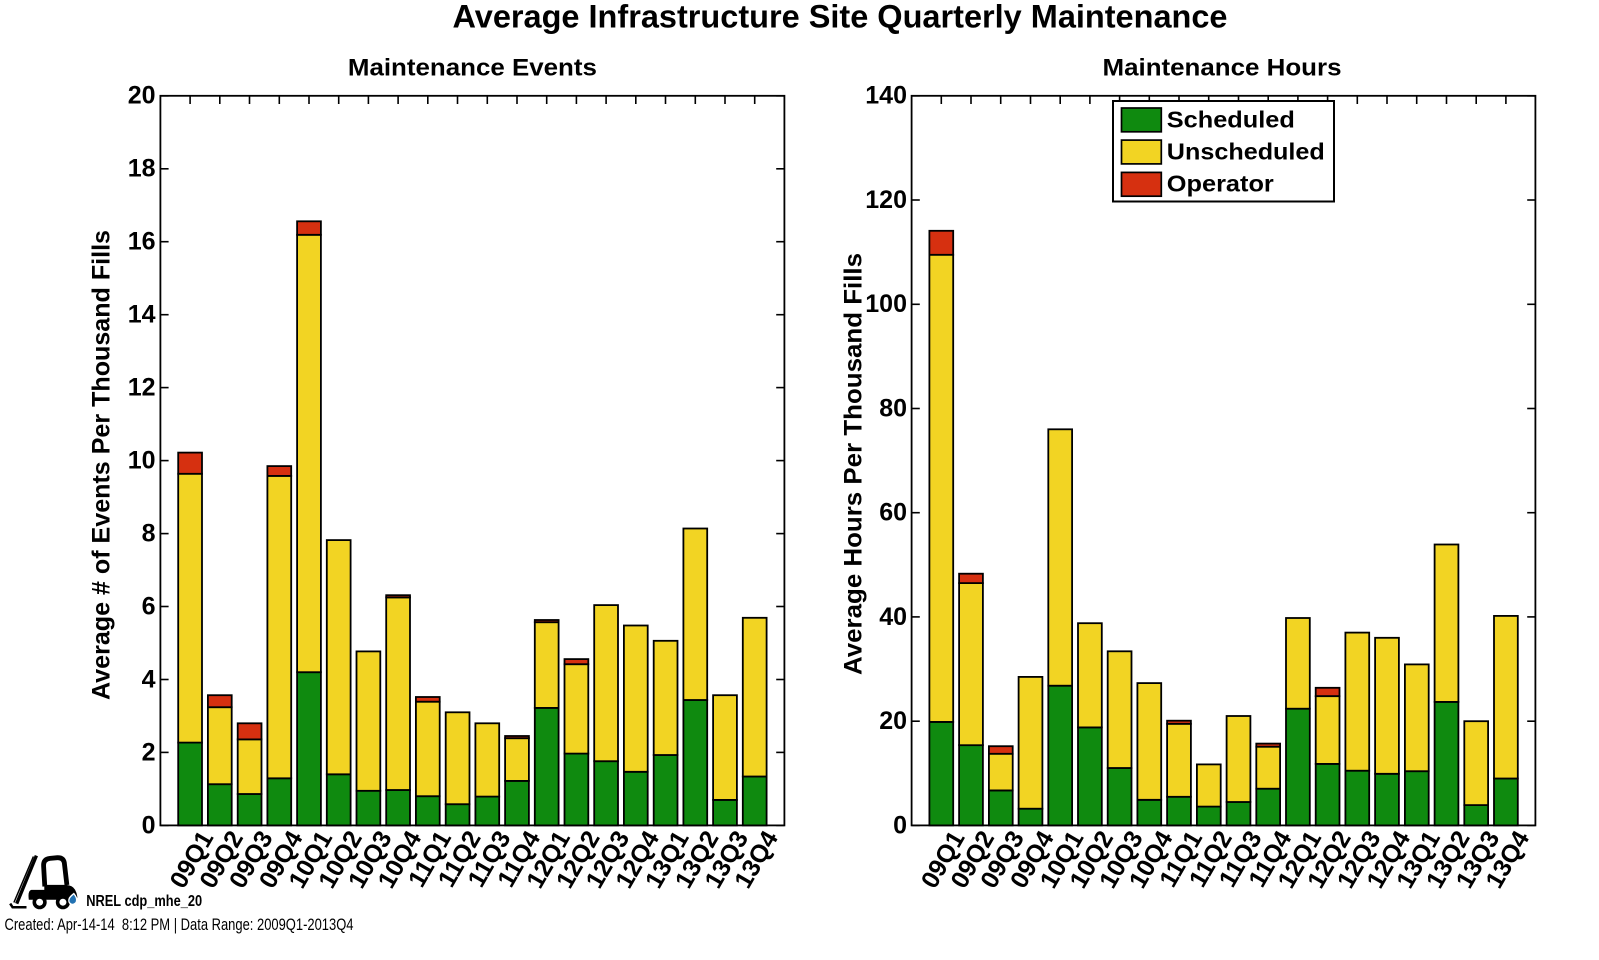 The width and height of the screenshot is (1599, 960). What do you see at coordinates (144, 901) in the screenshot?
I see `svg-text: NREL cdp_mhe_20` at bounding box center [144, 901].